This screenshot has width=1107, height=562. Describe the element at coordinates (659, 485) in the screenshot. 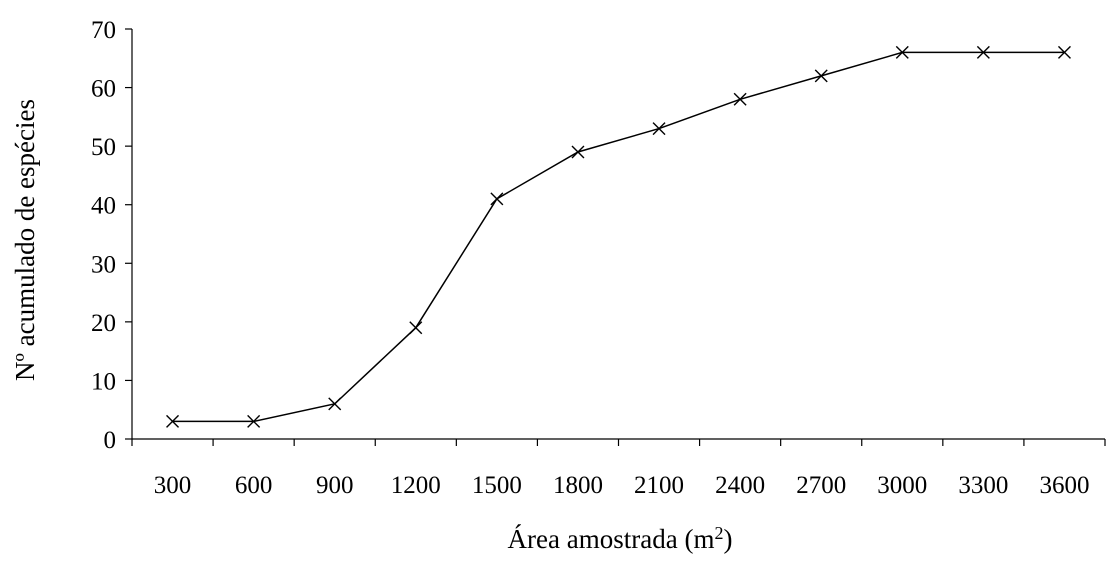

I see `x-tick-label: 2100` at that location.